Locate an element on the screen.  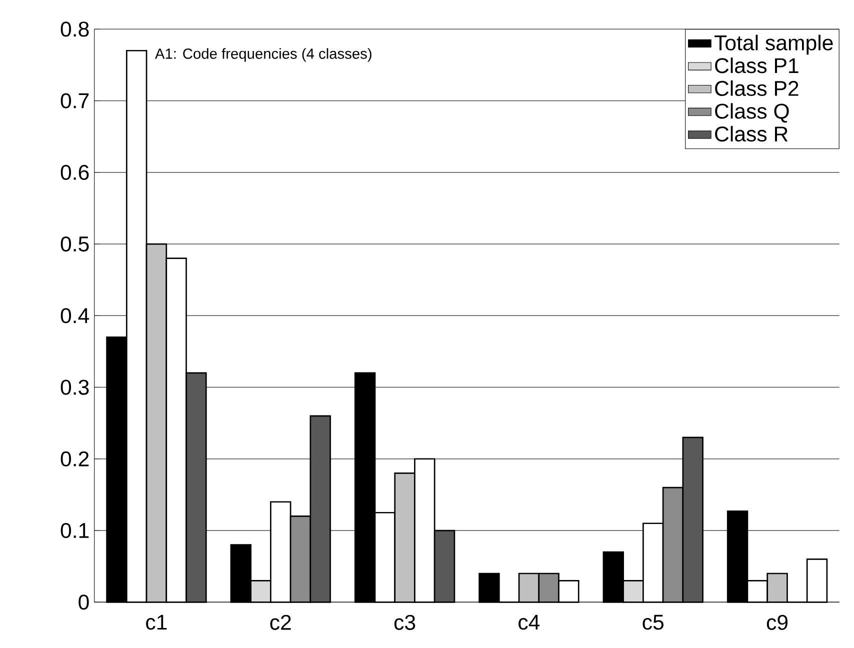
y-tick-label: 0.6 is located at coordinates (74, 172).